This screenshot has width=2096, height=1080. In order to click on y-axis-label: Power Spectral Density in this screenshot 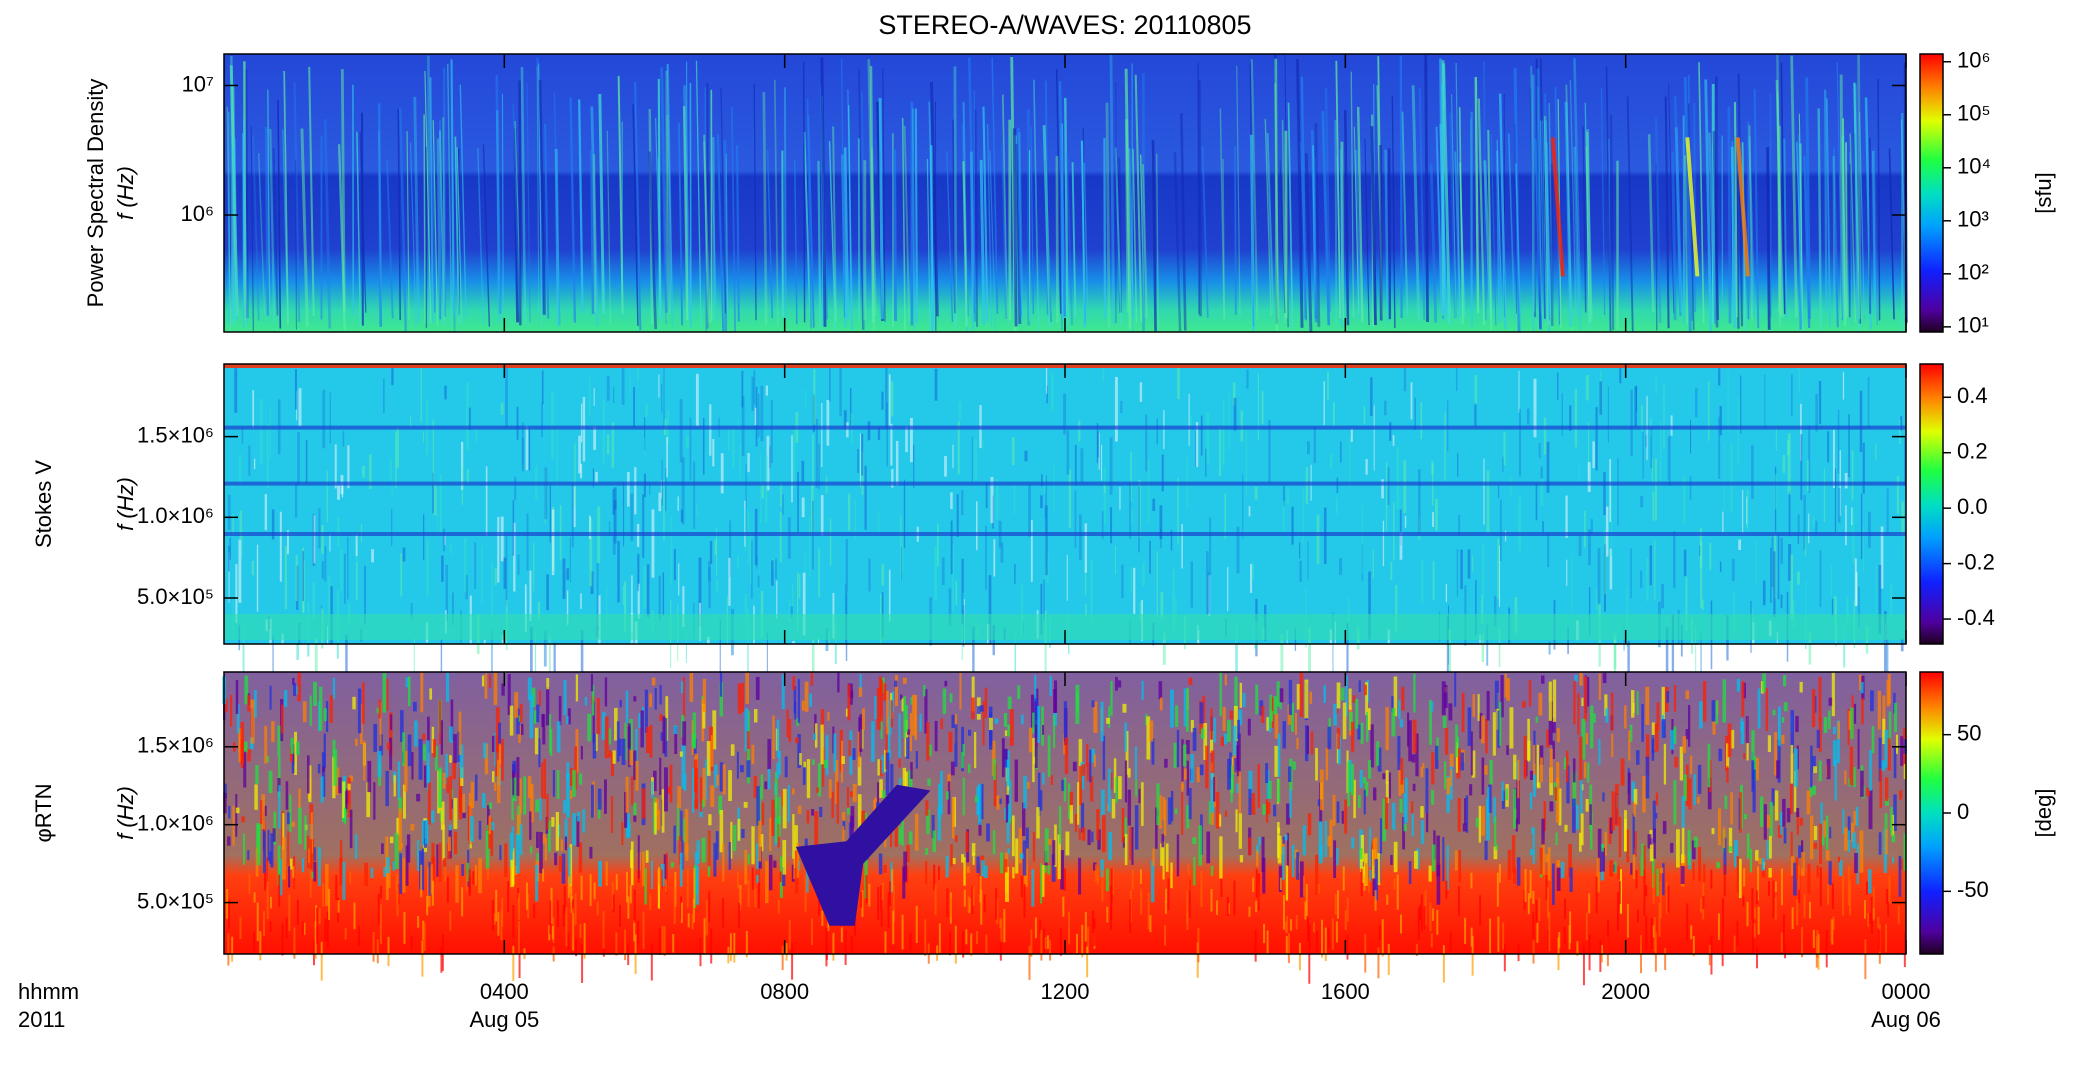, I will do `click(95, 193)`.